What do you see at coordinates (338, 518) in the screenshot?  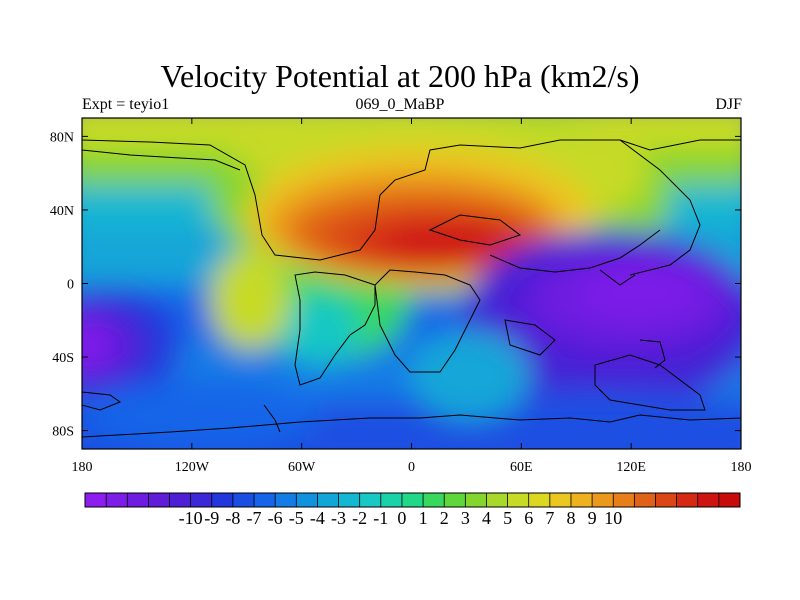 I see `colorbar-label: -3` at bounding box center [338, 518].